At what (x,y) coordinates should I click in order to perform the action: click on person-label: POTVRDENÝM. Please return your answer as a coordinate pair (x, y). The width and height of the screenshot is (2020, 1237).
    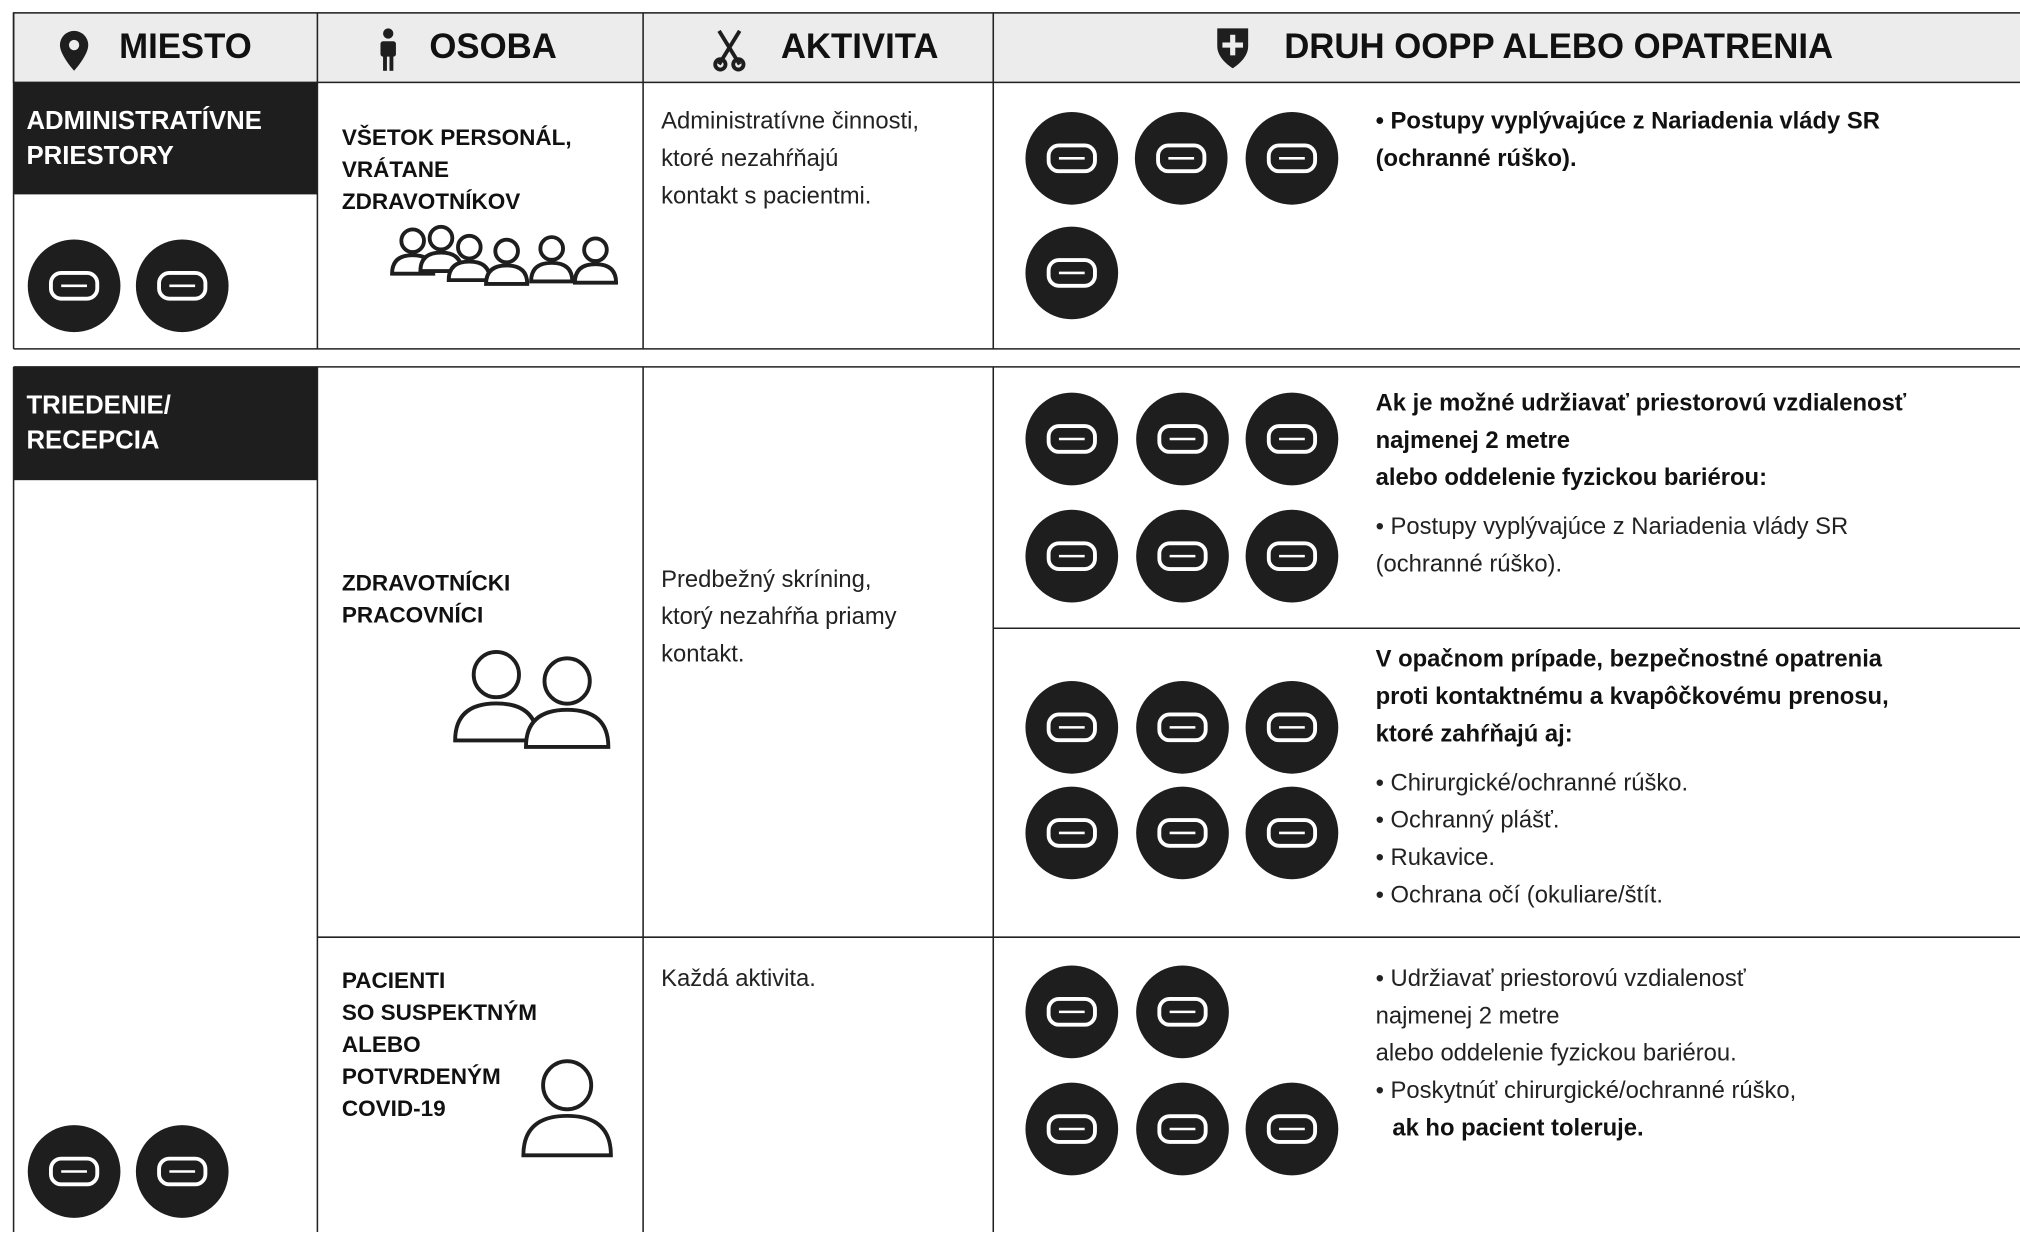
    Looking at the image, I should click on (421, 1076).